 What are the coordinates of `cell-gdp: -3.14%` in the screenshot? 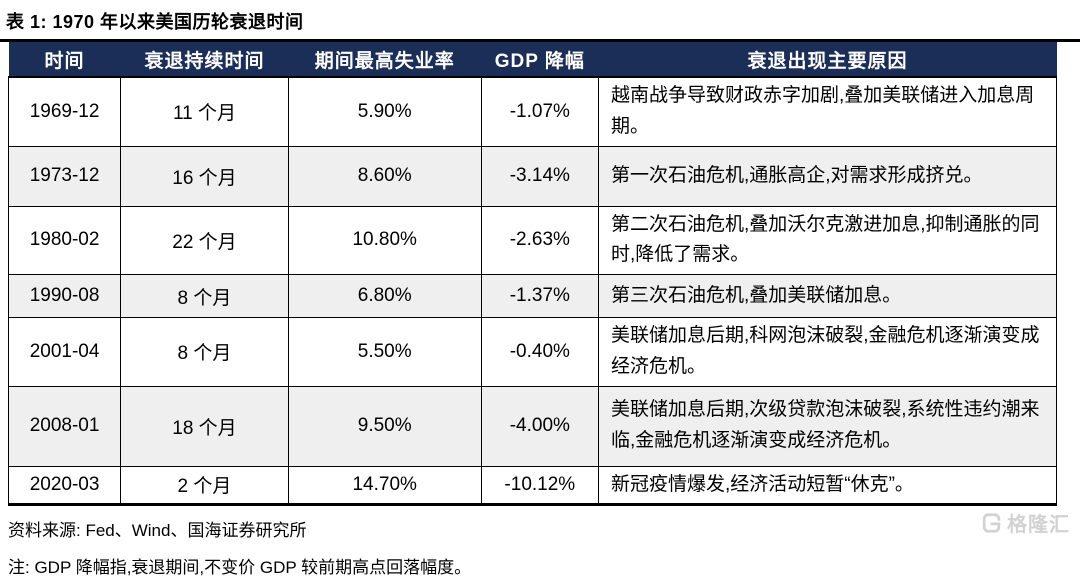 It's located at (540, 176).